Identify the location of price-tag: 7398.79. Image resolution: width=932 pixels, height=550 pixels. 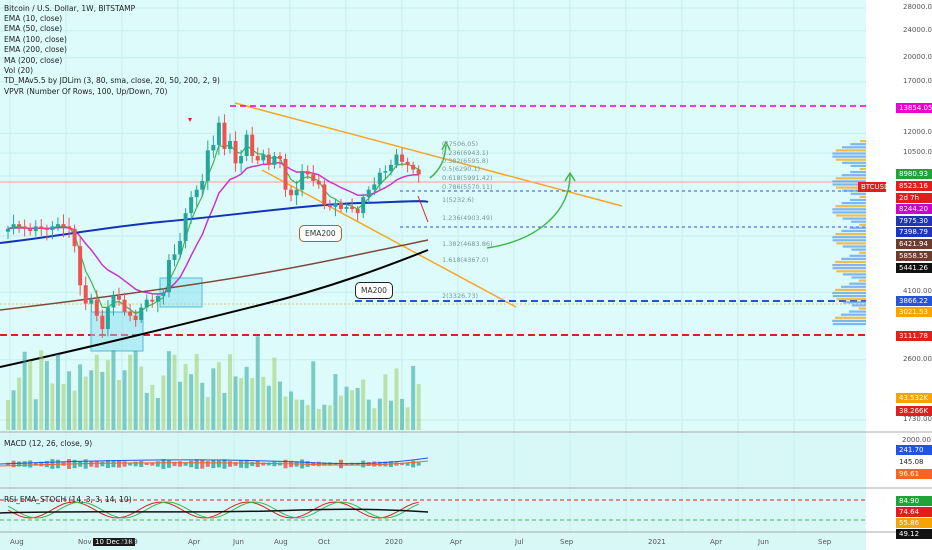
(914, 232).